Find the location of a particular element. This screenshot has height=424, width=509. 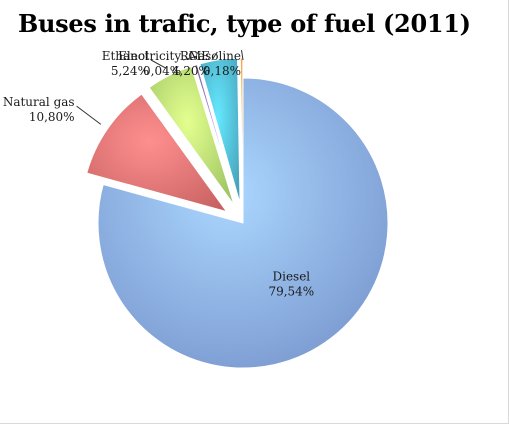

slice-name: Gasoline is located at coordinates (214, 56).